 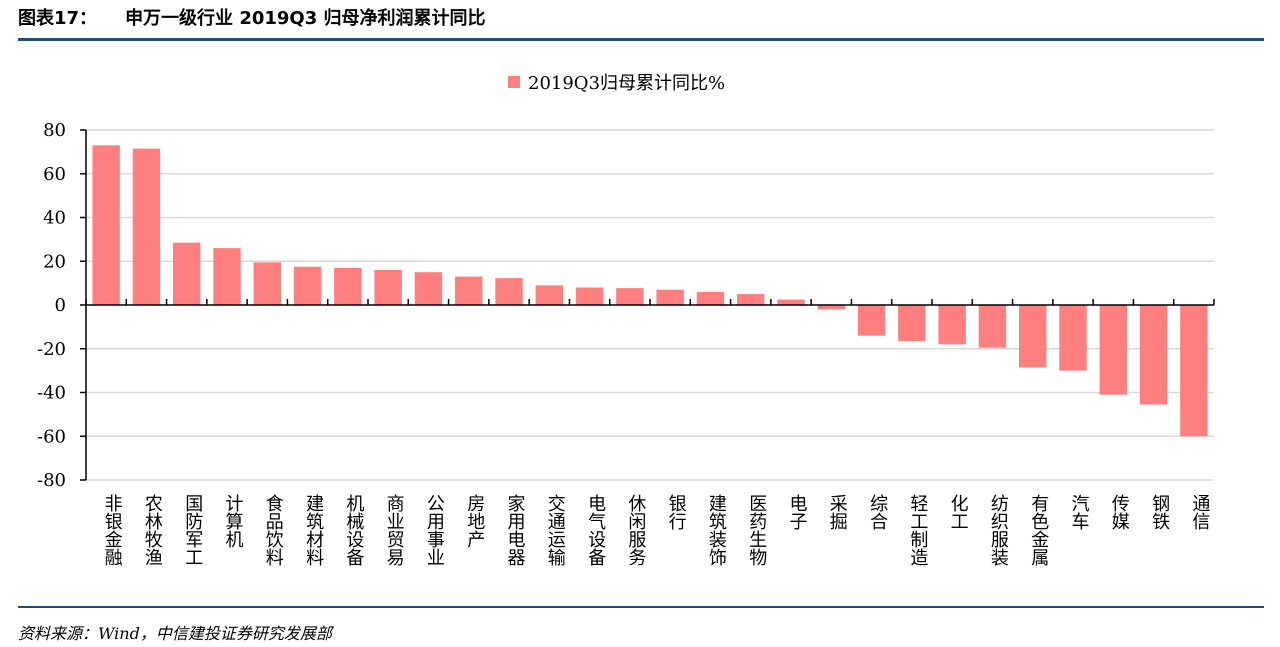 What do you see at coordinates (1079, 512) in the screenshot?
I see `x-category-label: 汽车` at bounding box center [1079, 512].